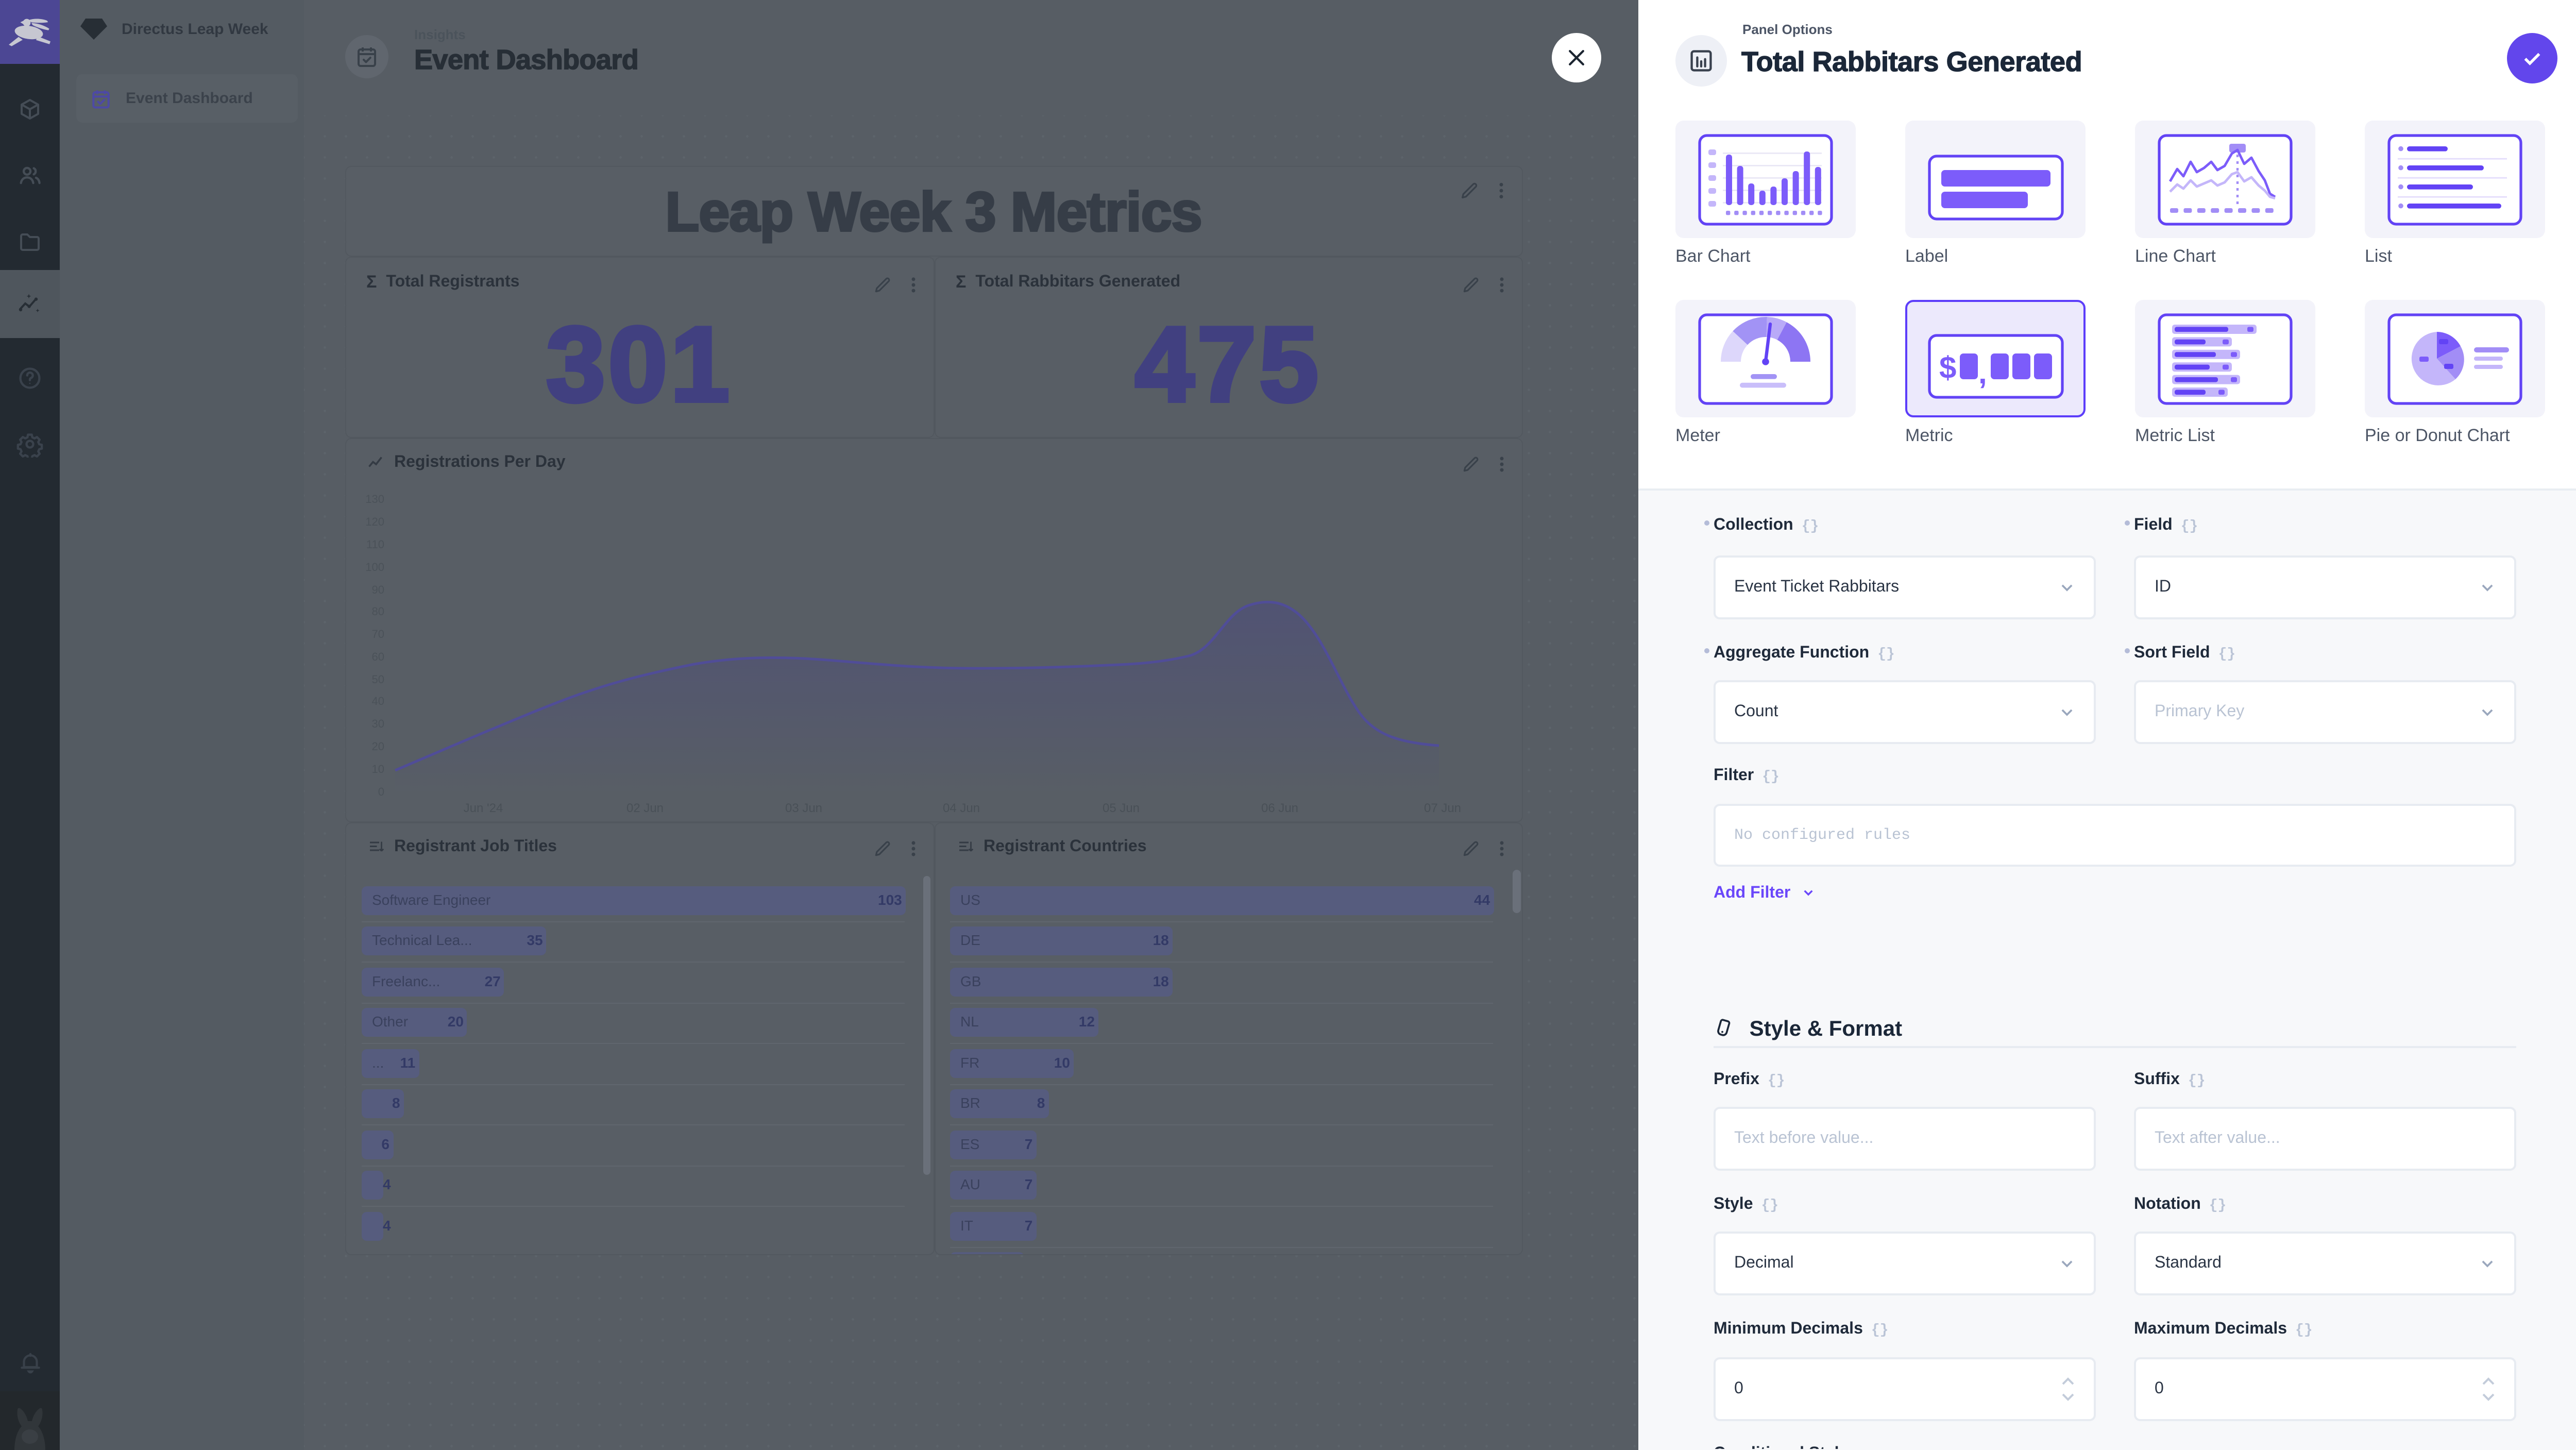 This screenshot has width=2576, height=1450. What do you see at coordinates (377, 657) in the screenshot?
I see `svg-text: 60` at bounding box center [377, 657].